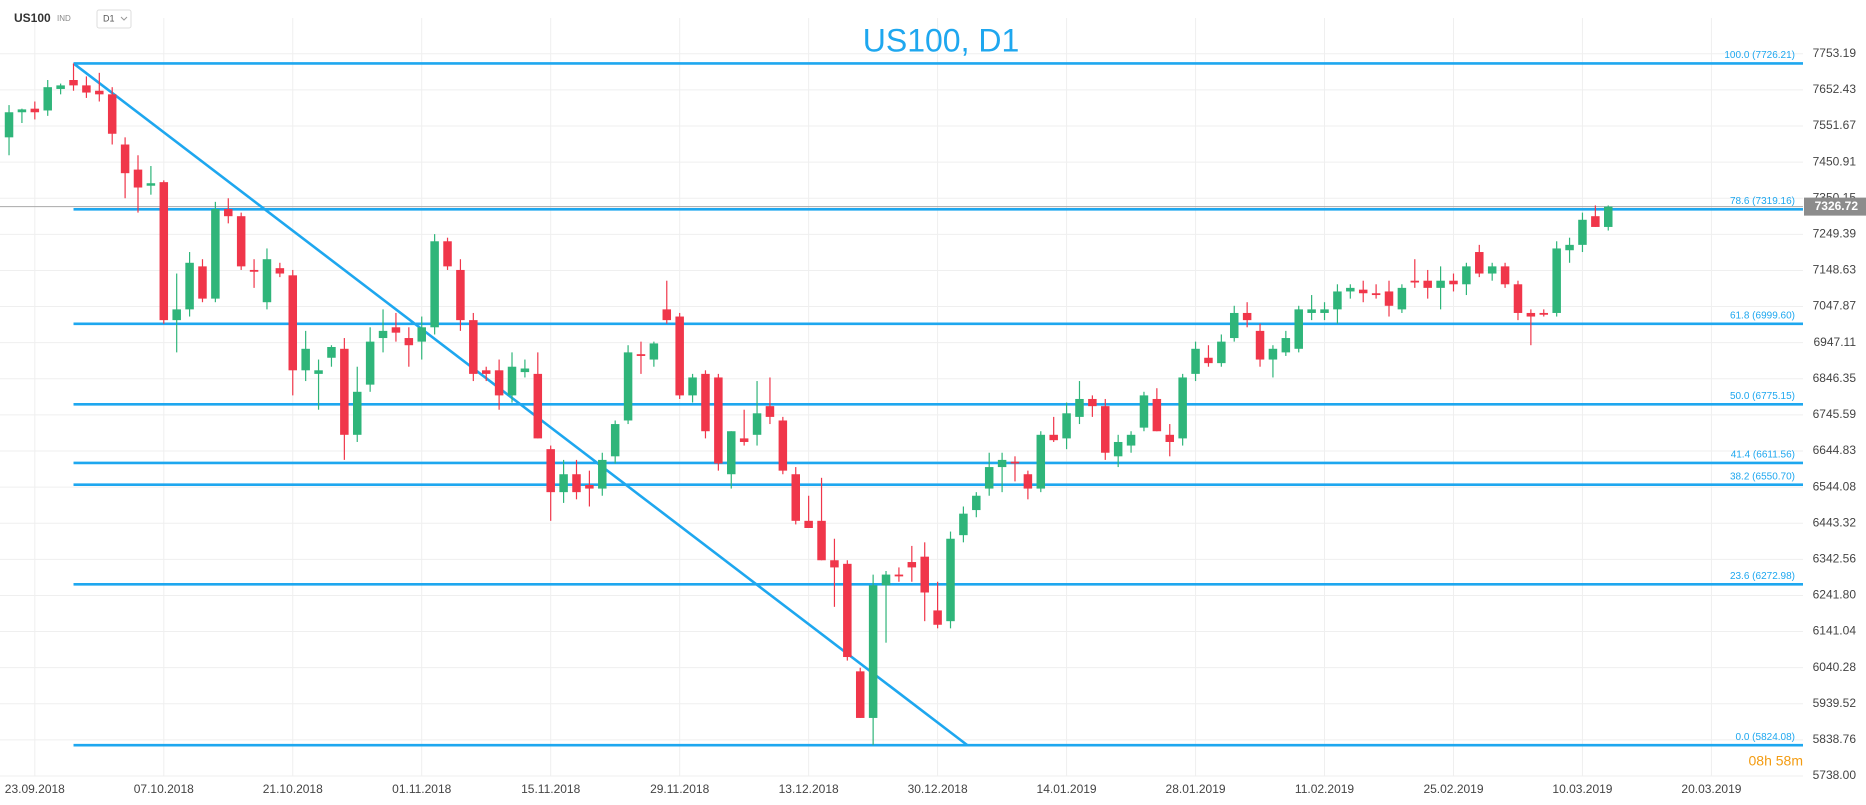  I want to click on x-tick-label: 10.03.2019, so click(1582, 789).